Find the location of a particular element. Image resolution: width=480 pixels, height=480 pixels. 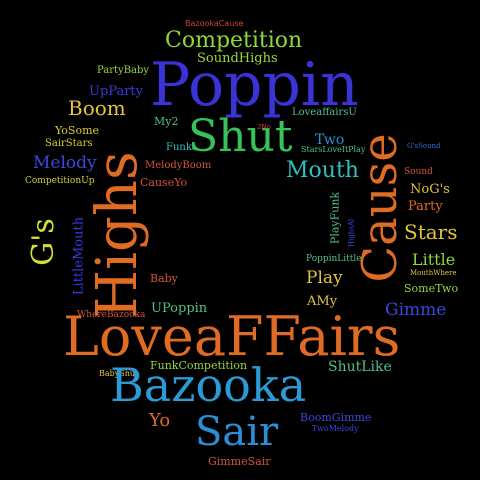

word-sound: Sound is located at coordinates (418, 172).